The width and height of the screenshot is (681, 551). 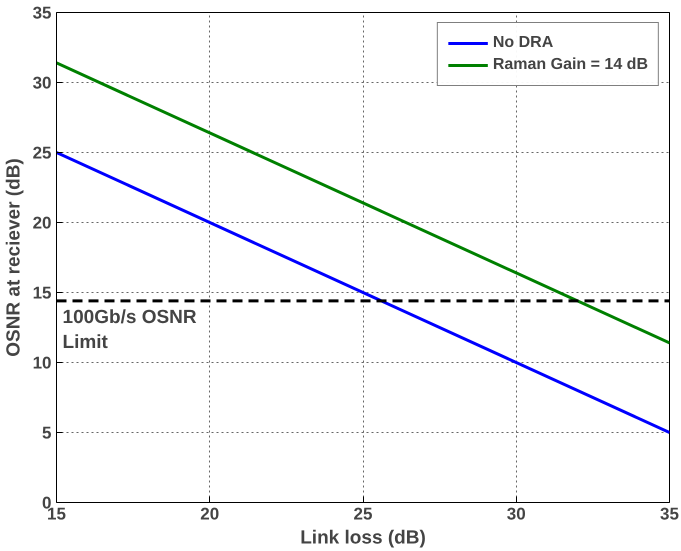 What do you see at coordinates (42, 83) in the screenshot?
I see `y-tick-label: 30` at bounding box center [42, 83].